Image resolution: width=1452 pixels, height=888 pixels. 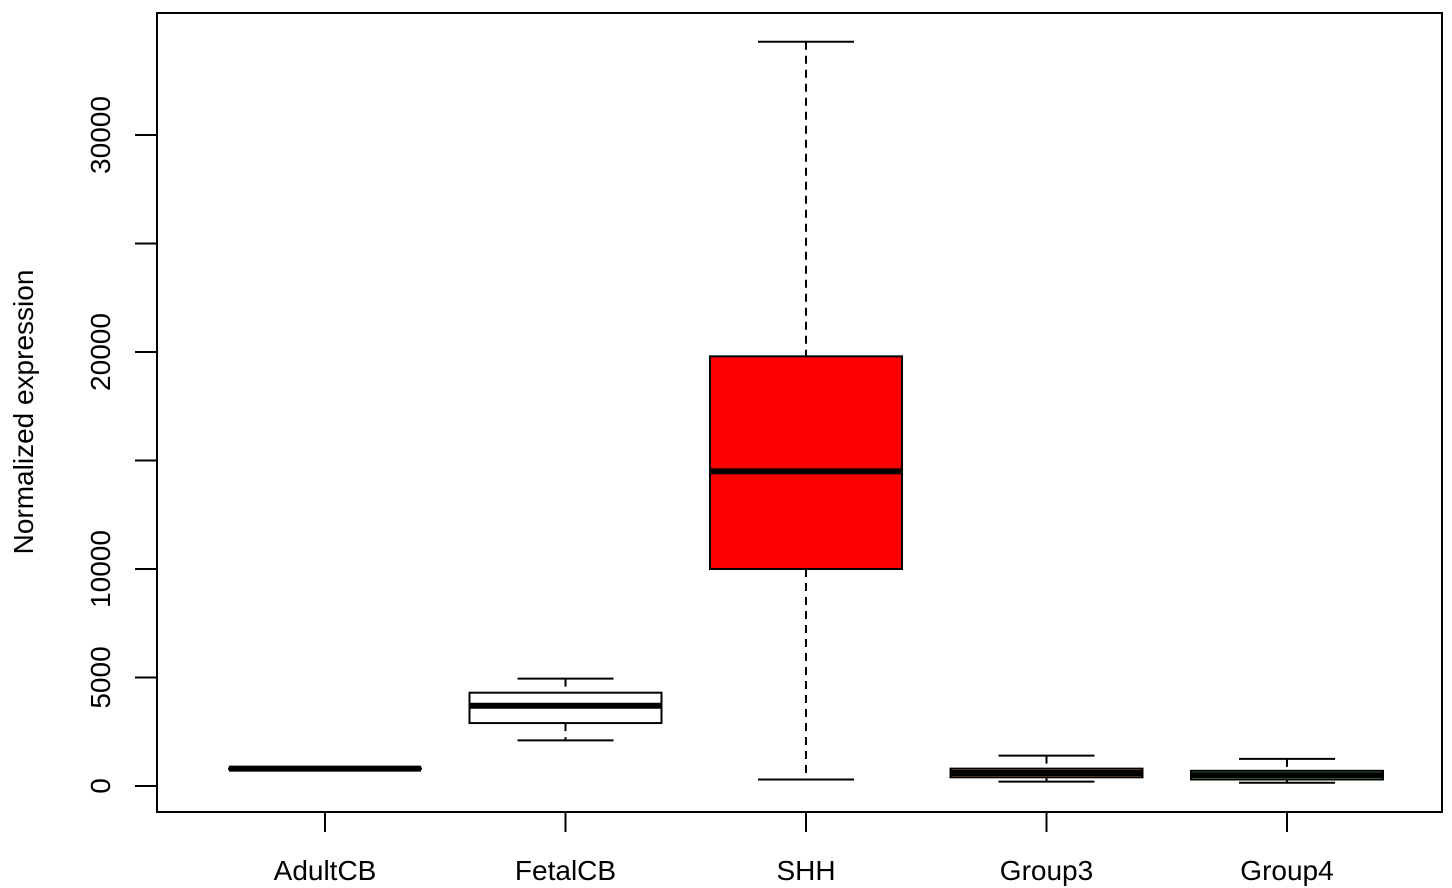 I want to click on y-tick-label: 5000, so click(x=100, y=677).